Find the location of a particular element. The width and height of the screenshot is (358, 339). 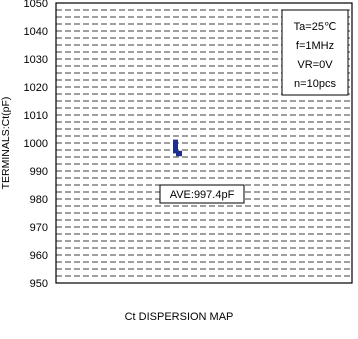

y-tick-labels: 950 960 970 980 990 1000 1010 1020 1030 1040 1050 is located at coordinates (36, 145).